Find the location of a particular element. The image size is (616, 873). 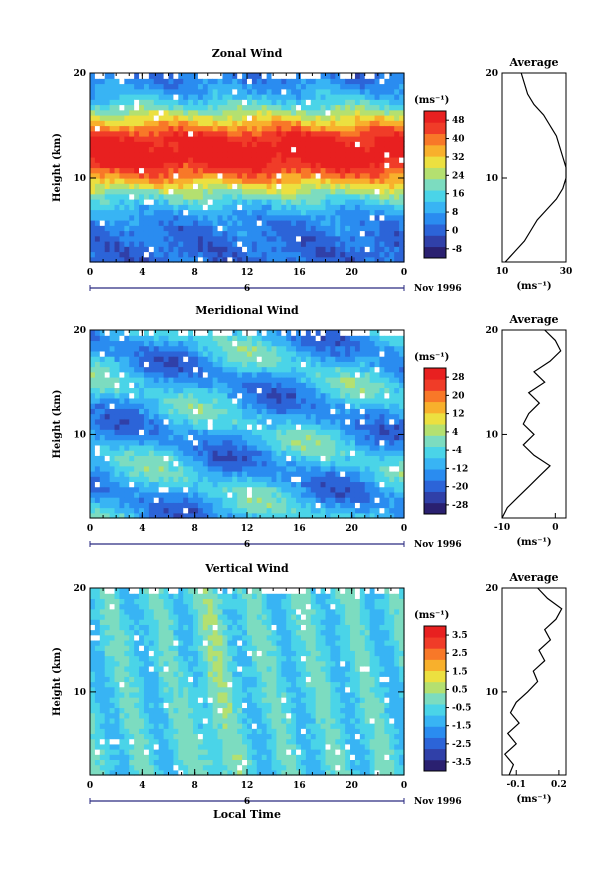

colorbar-tick-label: 16 is located at coordinates (458, 195).